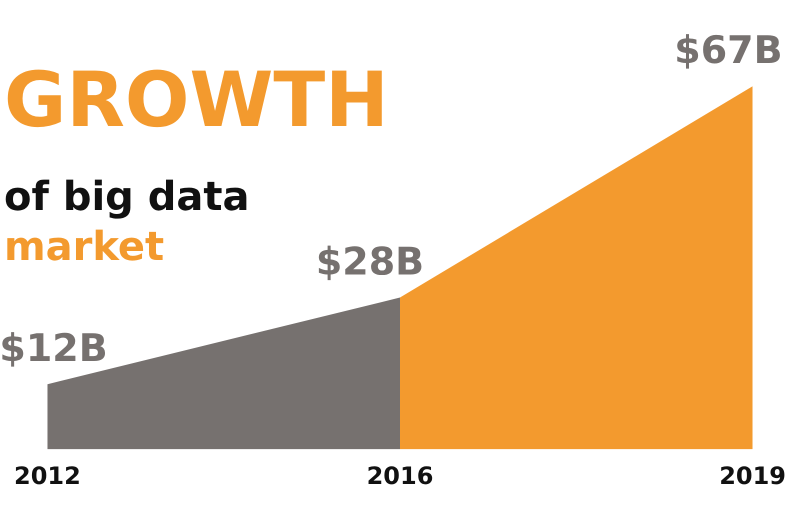 This screenshot has height=516, width=800. I want to click on chart-title: GROWTH, so click(196, 99).